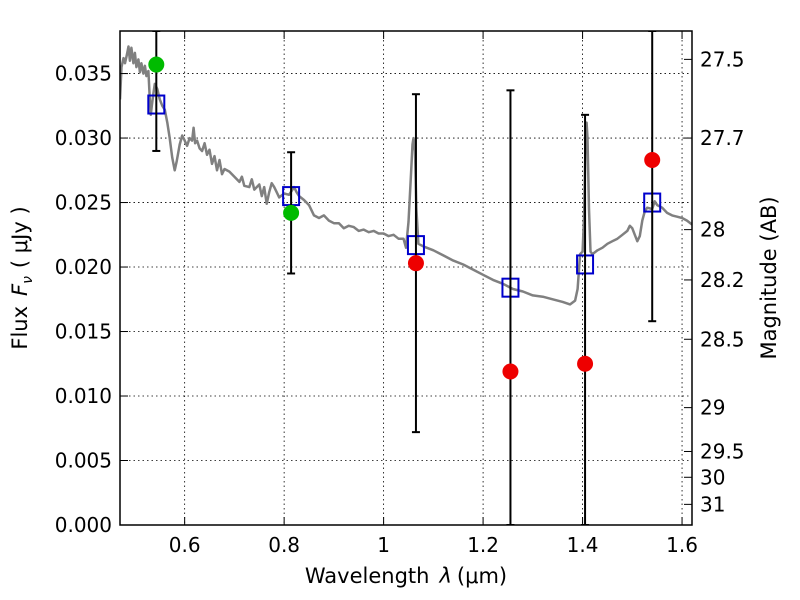 The height and width of the screenshot is (600, 800). I want to click on x-axis-title: Wavelength λ (μm), so click(406, 576).